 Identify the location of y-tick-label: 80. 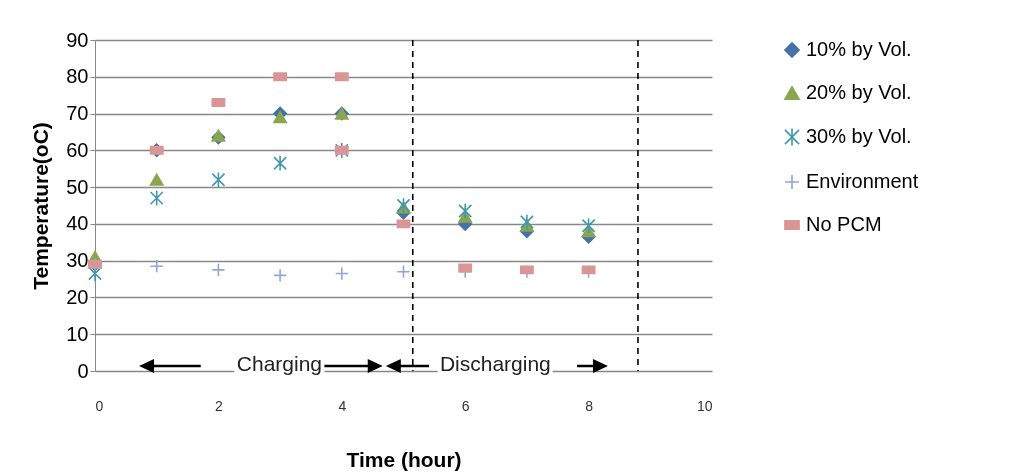
(77, 76).